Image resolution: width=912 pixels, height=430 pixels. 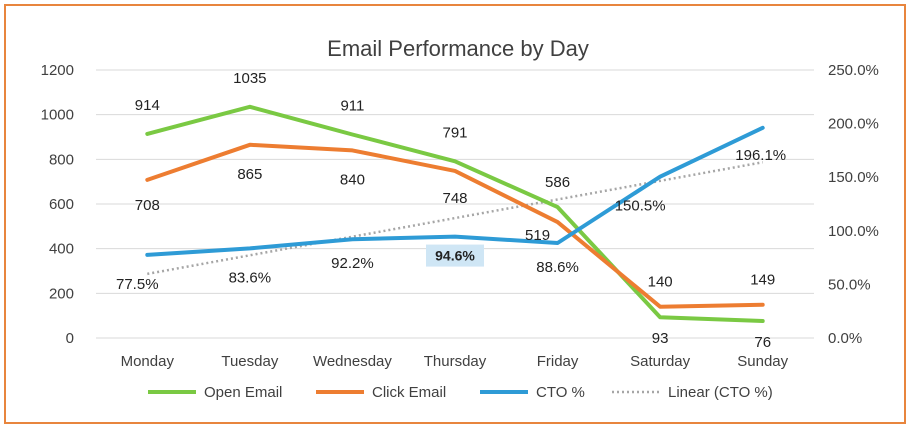 I want to click on left-tick-label: 400, so click(x=61, y=249).